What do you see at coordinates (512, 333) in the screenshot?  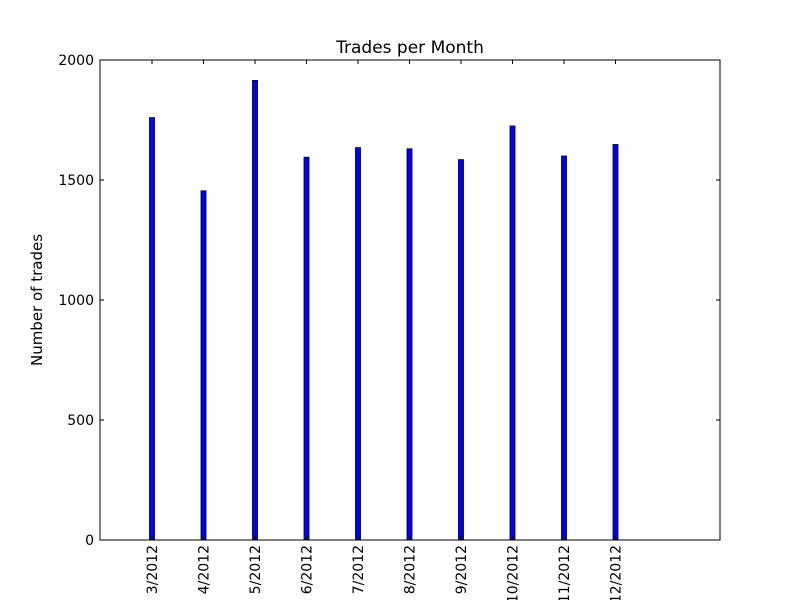 I see `bar-10/2012` at bounding box center [512, 333].